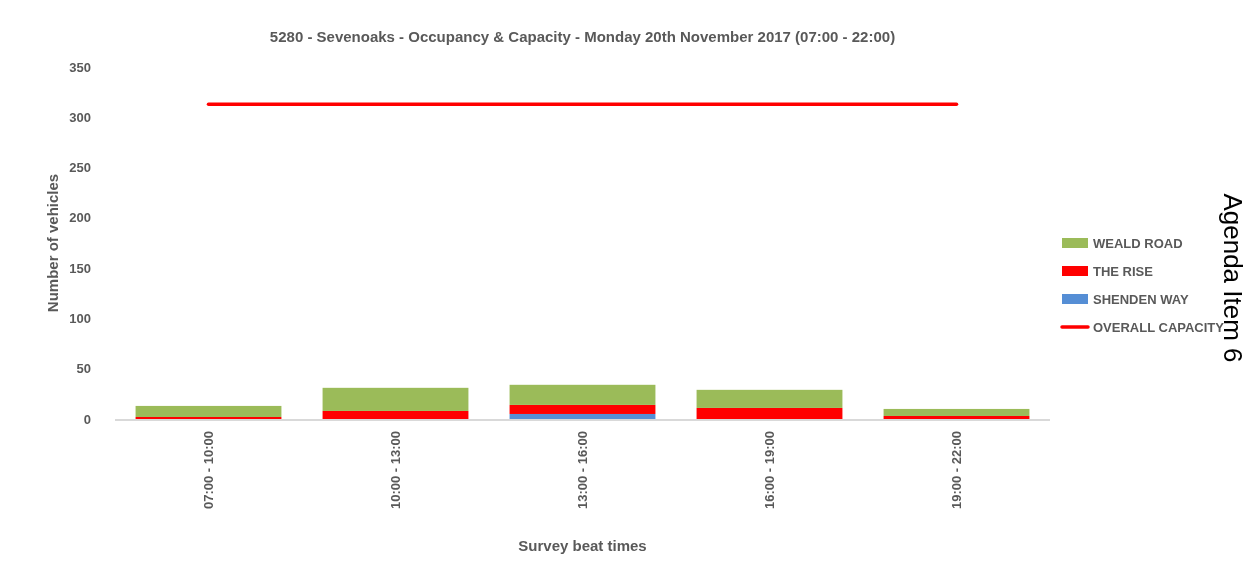  I want to click on y-tick-label: 0, so click(87, 419).